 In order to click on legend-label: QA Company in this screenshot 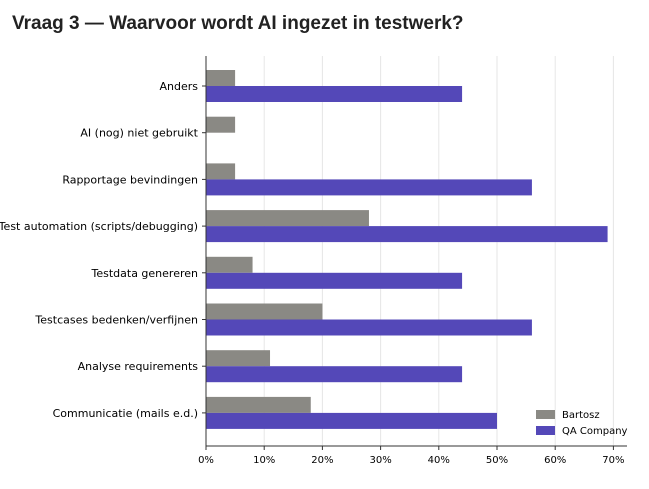, I will do `click(595, 431)`.